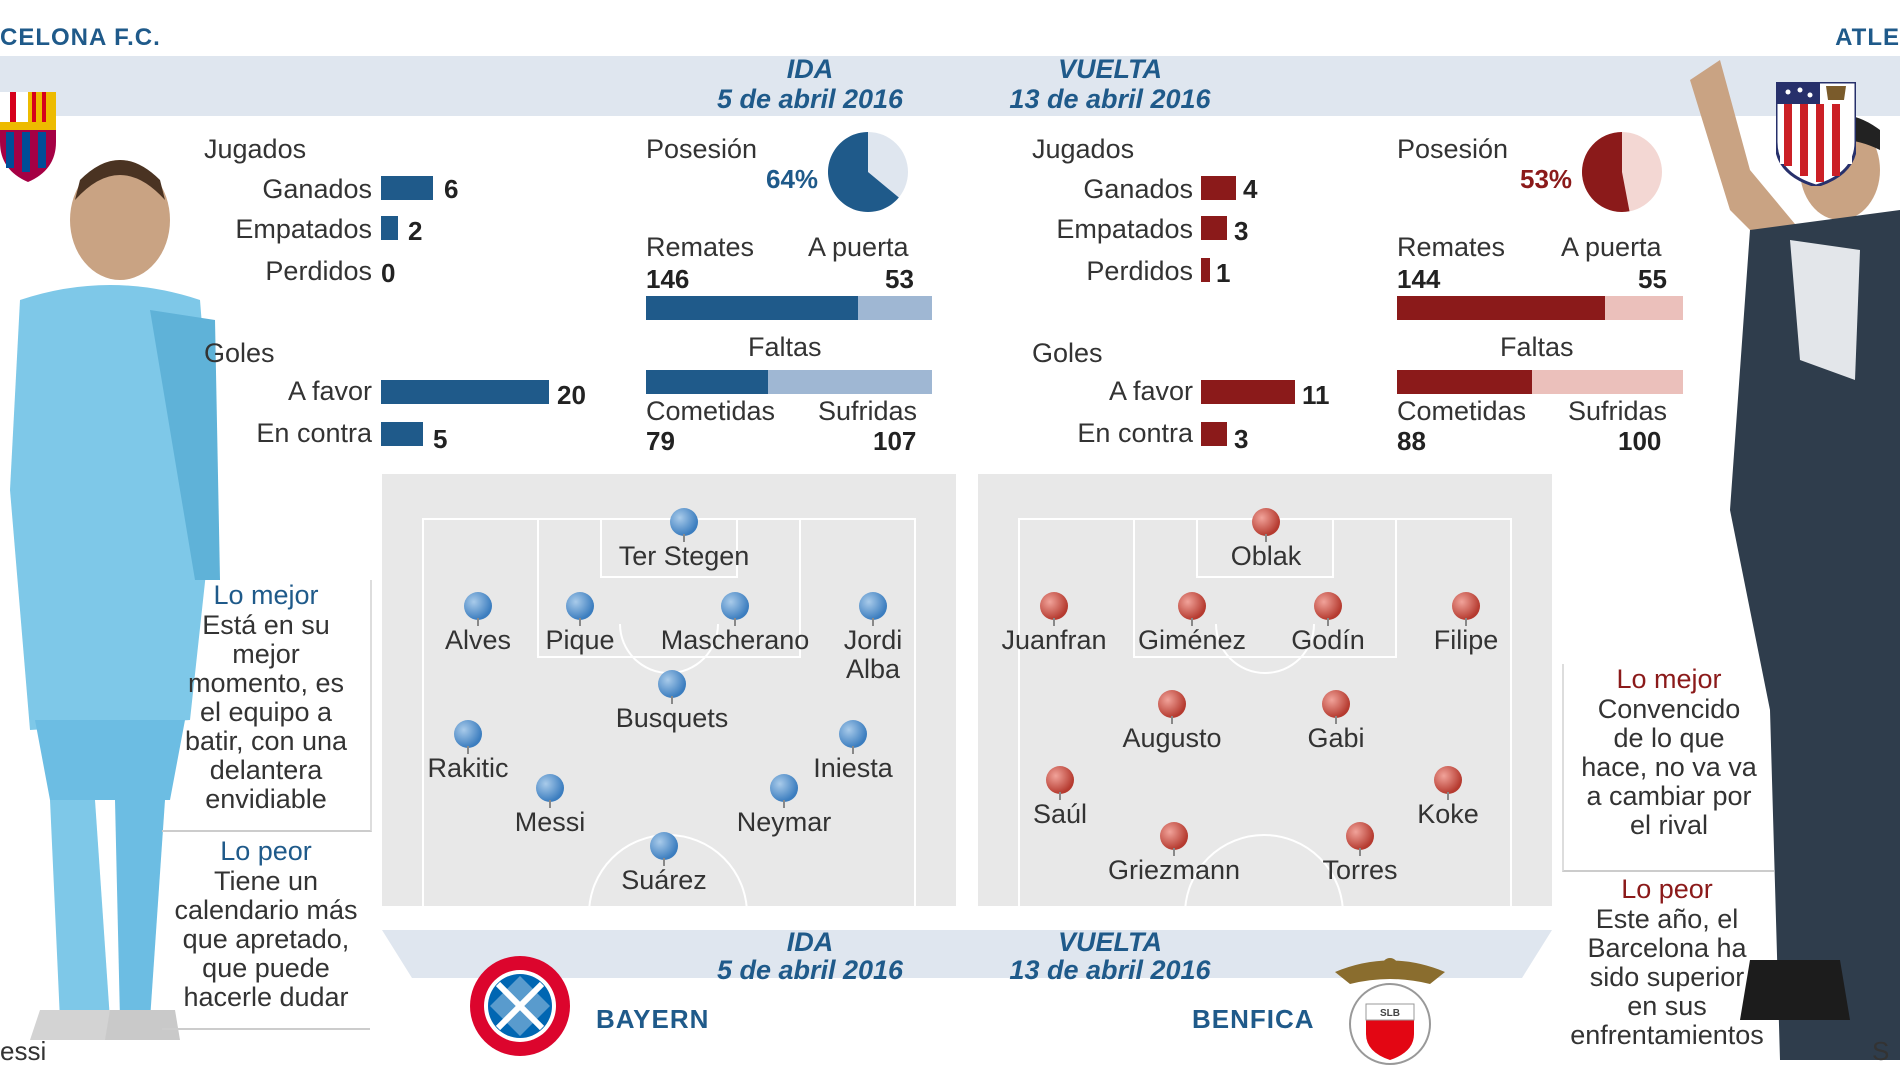 The width and height of the screenshot is (1900, 1071). Describe the element at coordinates (1139, 271) in the screenshot. I see `atleti-perdidos-label: Perdidos` at that location.